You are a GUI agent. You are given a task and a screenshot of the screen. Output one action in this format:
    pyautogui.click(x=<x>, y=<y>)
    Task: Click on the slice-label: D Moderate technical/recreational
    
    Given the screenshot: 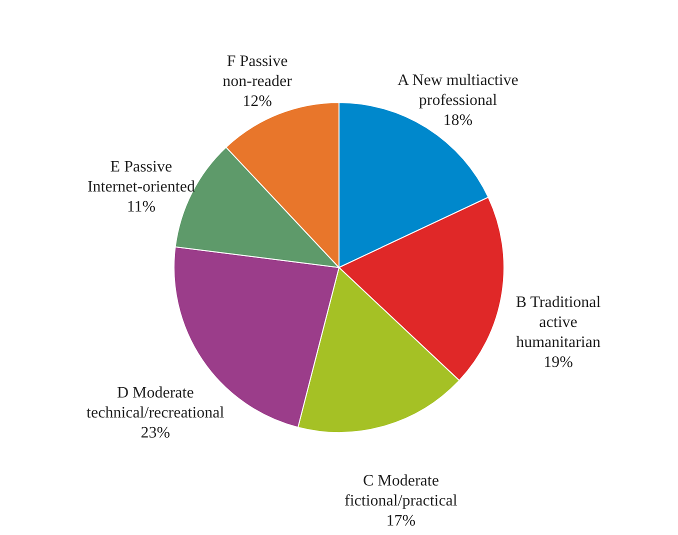 What is the action you would take?
    pyautogui.click(x=155, y=403)
    